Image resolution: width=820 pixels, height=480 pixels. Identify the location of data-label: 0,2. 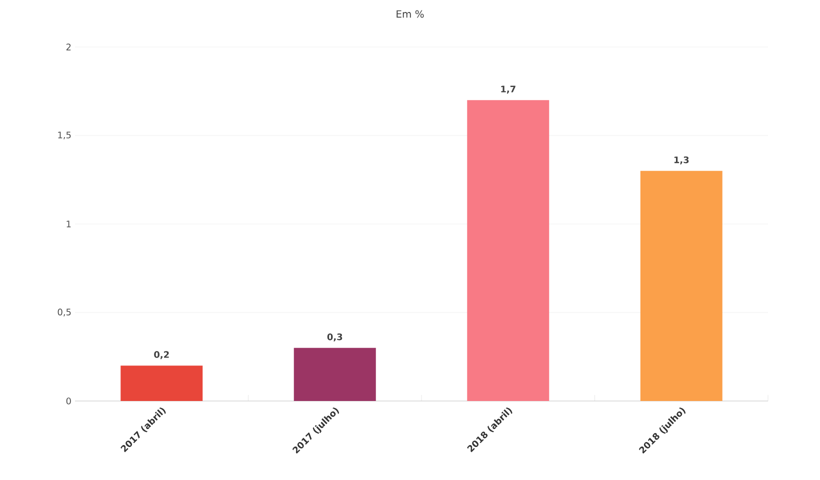
(161, 355).